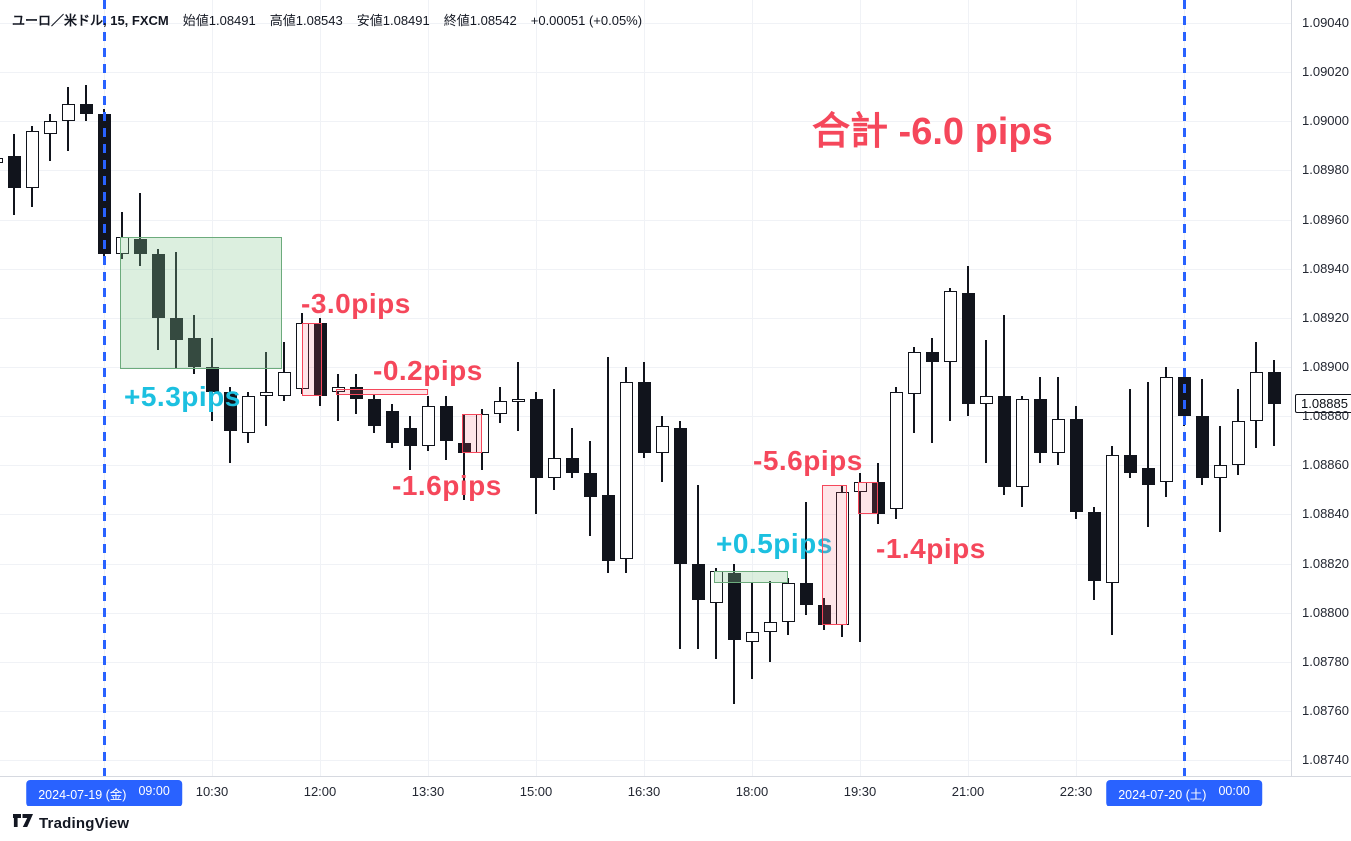 This screenshot has height=841, width=1351. I want to click on time-tick-label: 16:30, so click(644, 791).